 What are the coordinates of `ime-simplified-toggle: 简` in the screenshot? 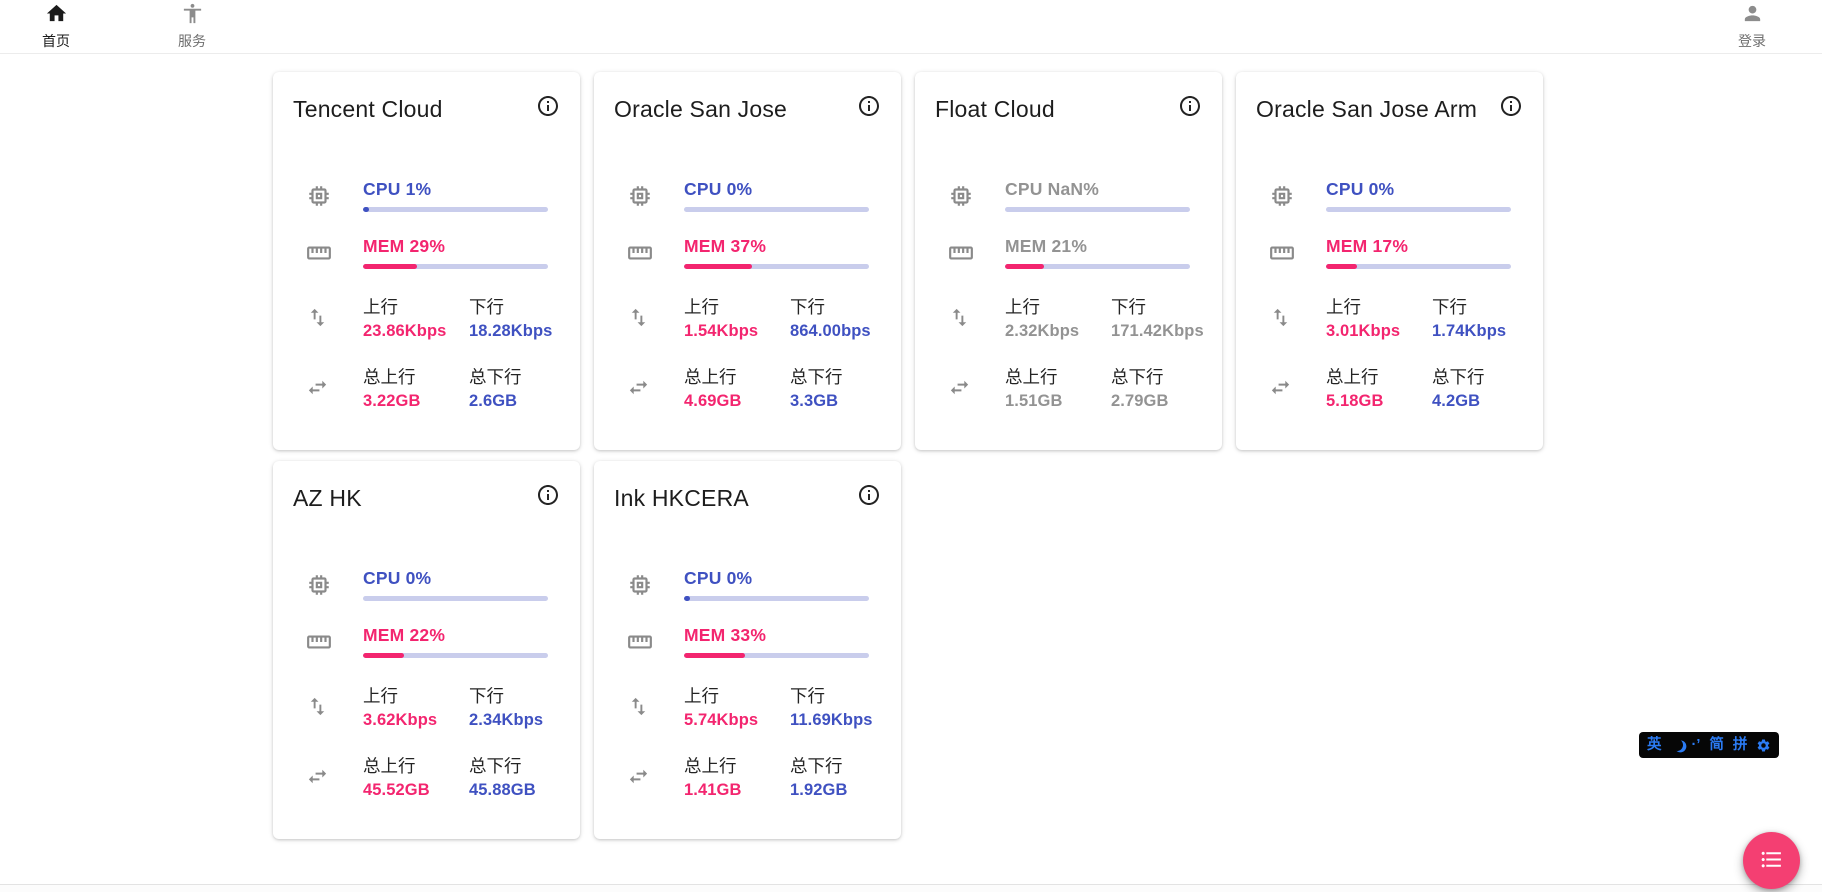 It's located at (1716, 744).